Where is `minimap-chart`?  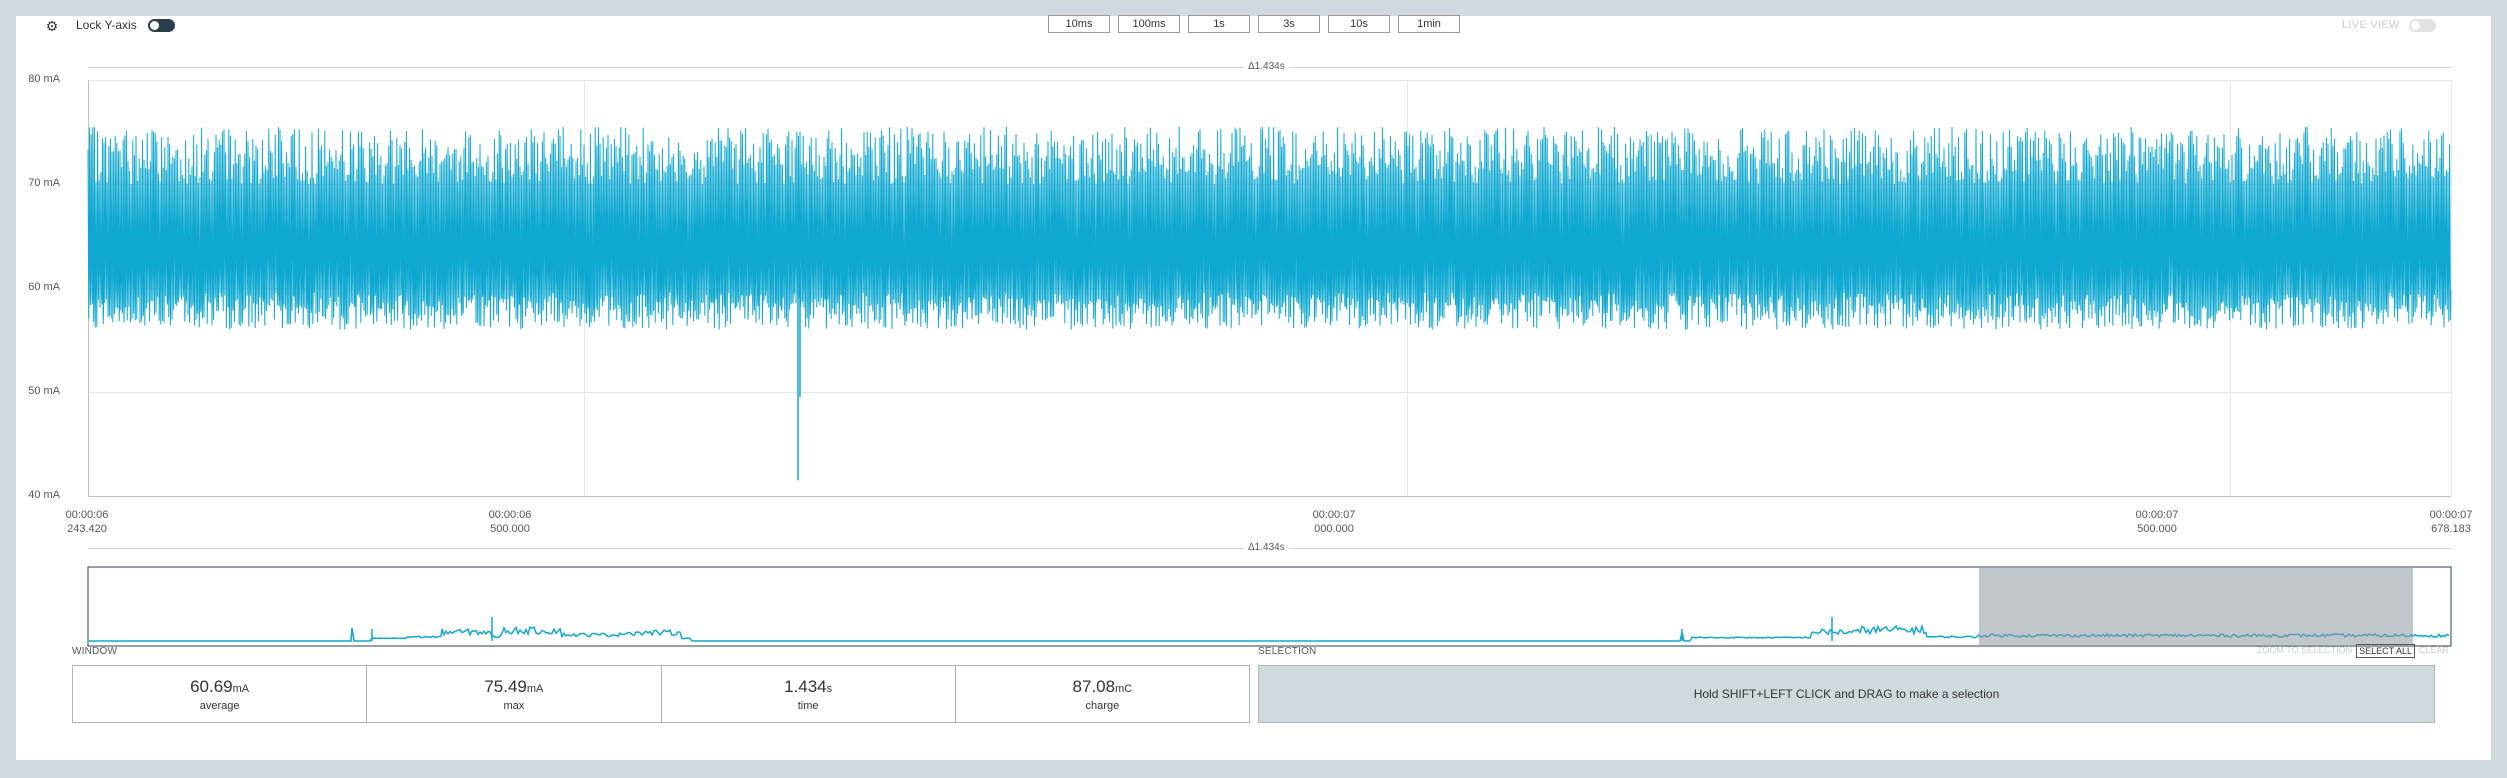
minimap-chart is located at coordinates (1262, 599).